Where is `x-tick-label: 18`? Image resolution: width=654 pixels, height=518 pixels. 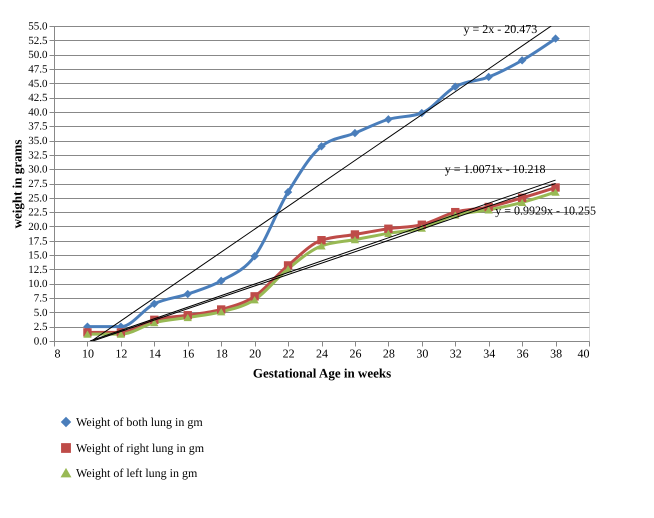
x-tick-label: 18 is located at coordinates (222, 353).